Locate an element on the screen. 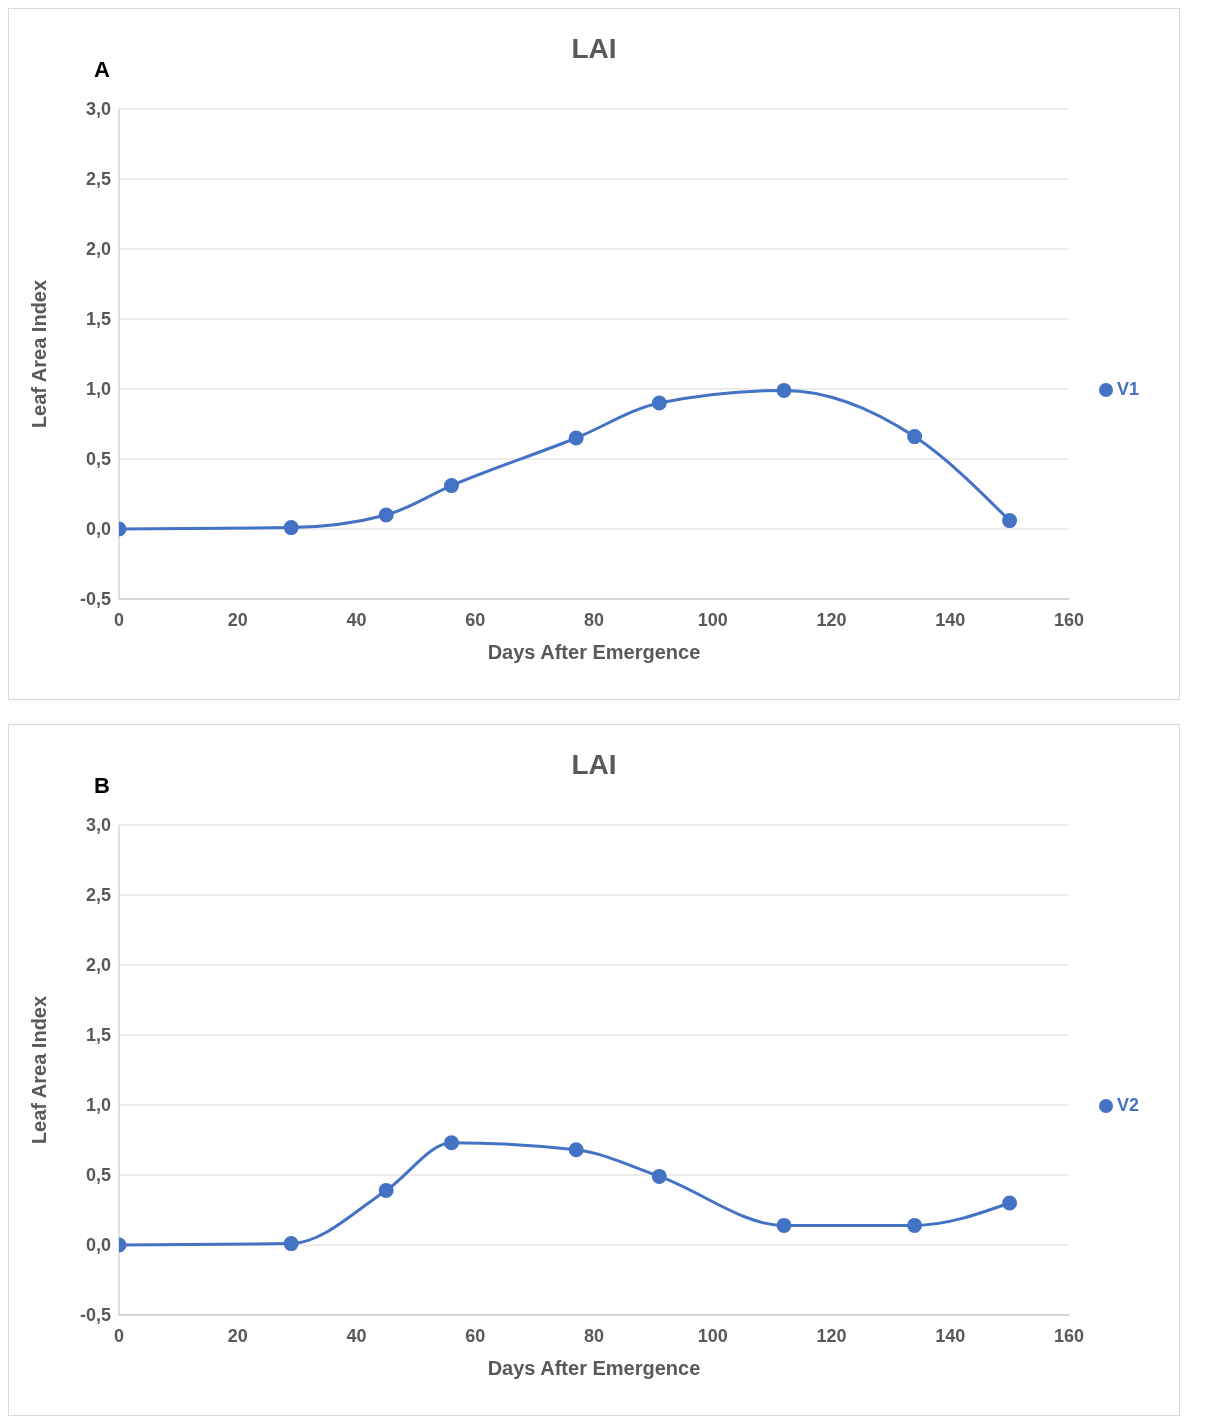 This screenshot has width=1210, height=1423. text: A is located at coordinates (102, 70).